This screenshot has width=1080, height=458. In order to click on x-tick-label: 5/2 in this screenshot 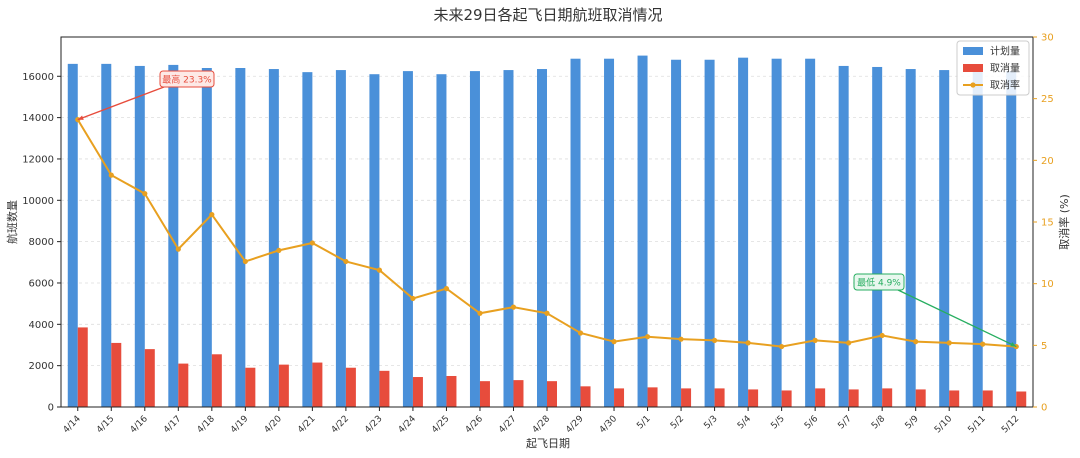, I will do `click(677, 422)`.